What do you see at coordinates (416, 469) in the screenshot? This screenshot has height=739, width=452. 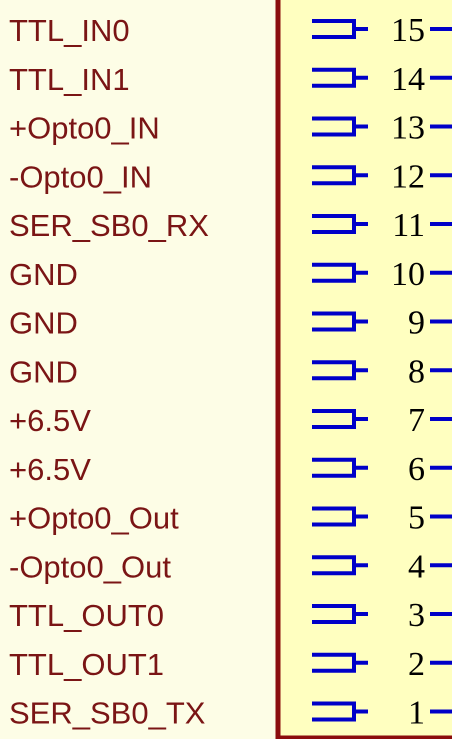 I see `pin-number: 6` at bounding box center [416, 469].